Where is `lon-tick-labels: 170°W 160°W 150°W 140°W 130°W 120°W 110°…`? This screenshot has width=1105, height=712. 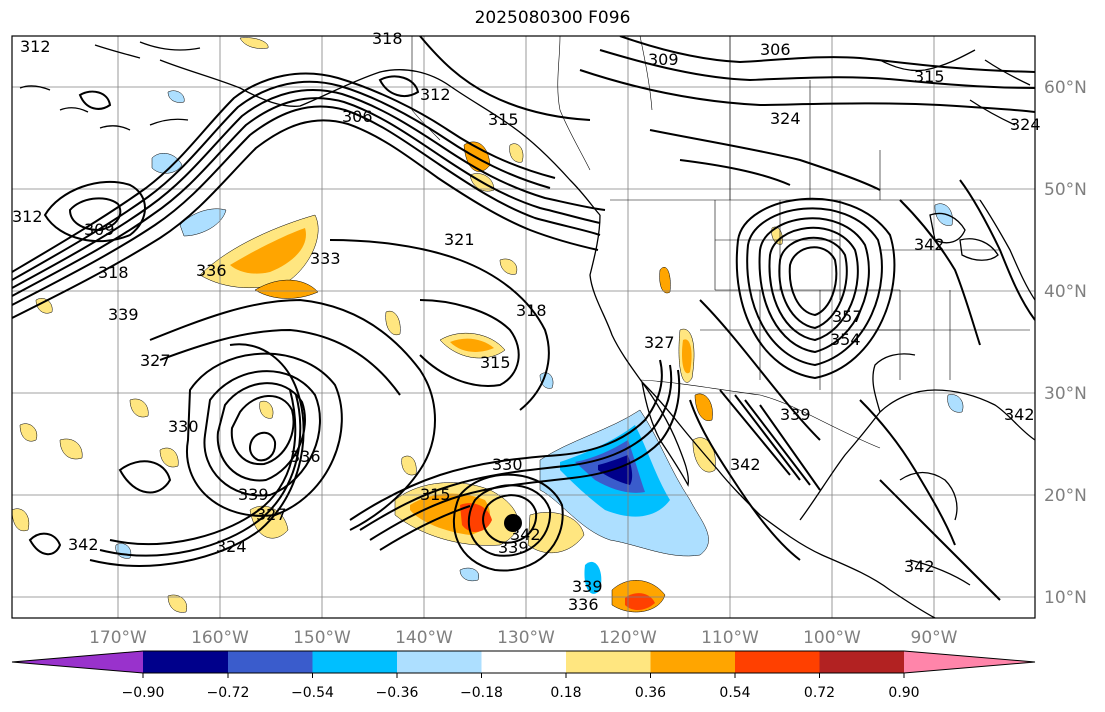
lon-tick-labels: 170°W 160°W 150°W 140°W 130°W 120°W 110°… is located at coordinates (523, 638).